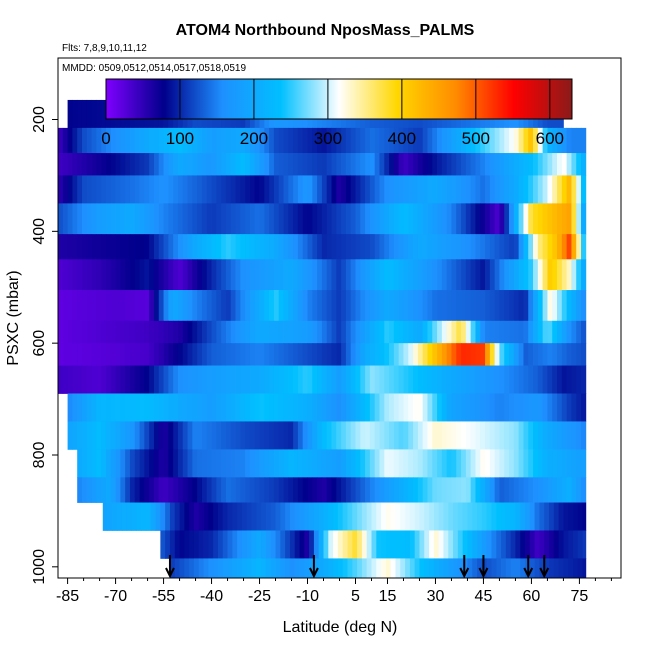 The image size is (650, 650). What do you see at coordinates (355, 596) in the screenshot?
I see `x-tick-label: 5` at bounding box center [355, 596].